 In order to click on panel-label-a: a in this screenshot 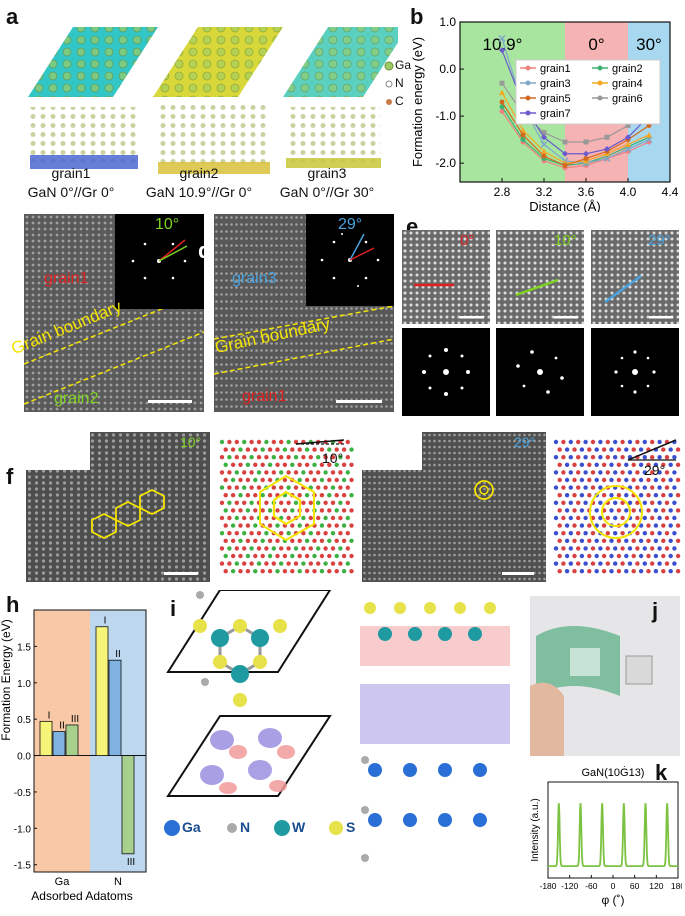, I will do `click(12, 16)`.